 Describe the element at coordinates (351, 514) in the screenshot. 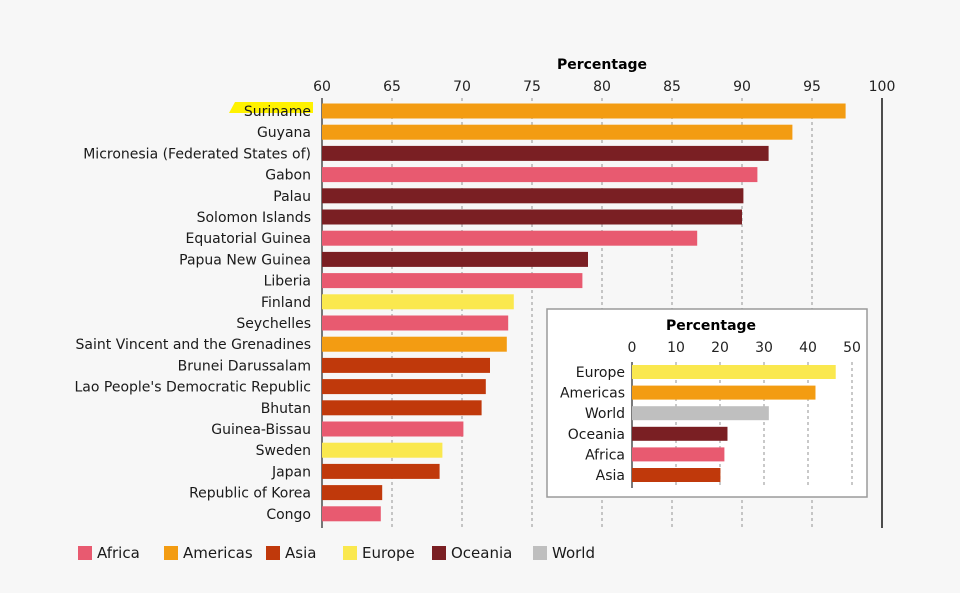

I see `main-bar-congo` at that location.